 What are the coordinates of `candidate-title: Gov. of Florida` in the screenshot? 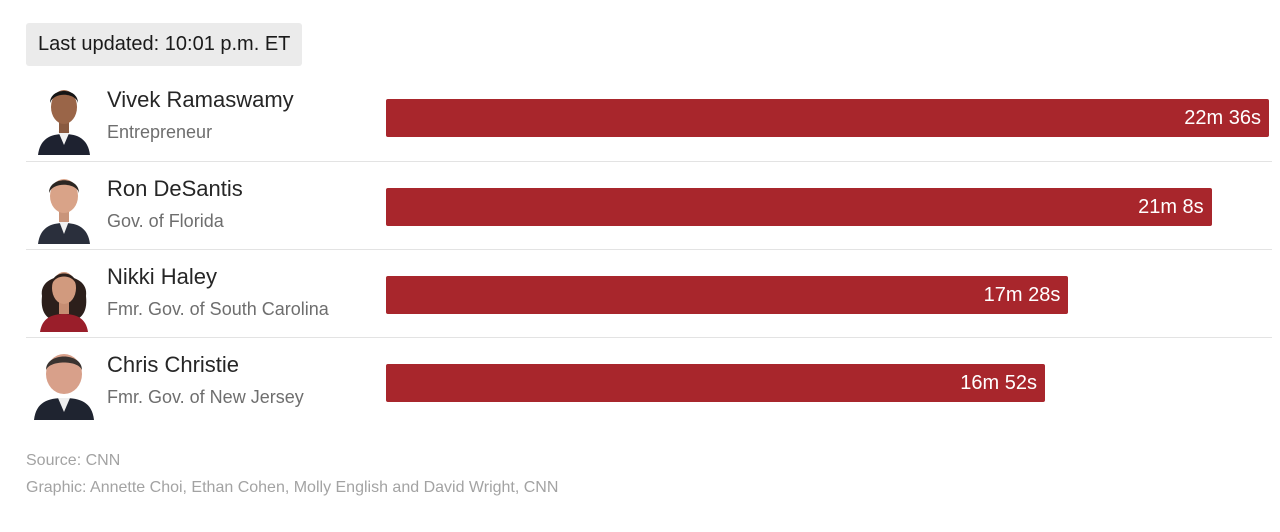 It's located at (165, 221).